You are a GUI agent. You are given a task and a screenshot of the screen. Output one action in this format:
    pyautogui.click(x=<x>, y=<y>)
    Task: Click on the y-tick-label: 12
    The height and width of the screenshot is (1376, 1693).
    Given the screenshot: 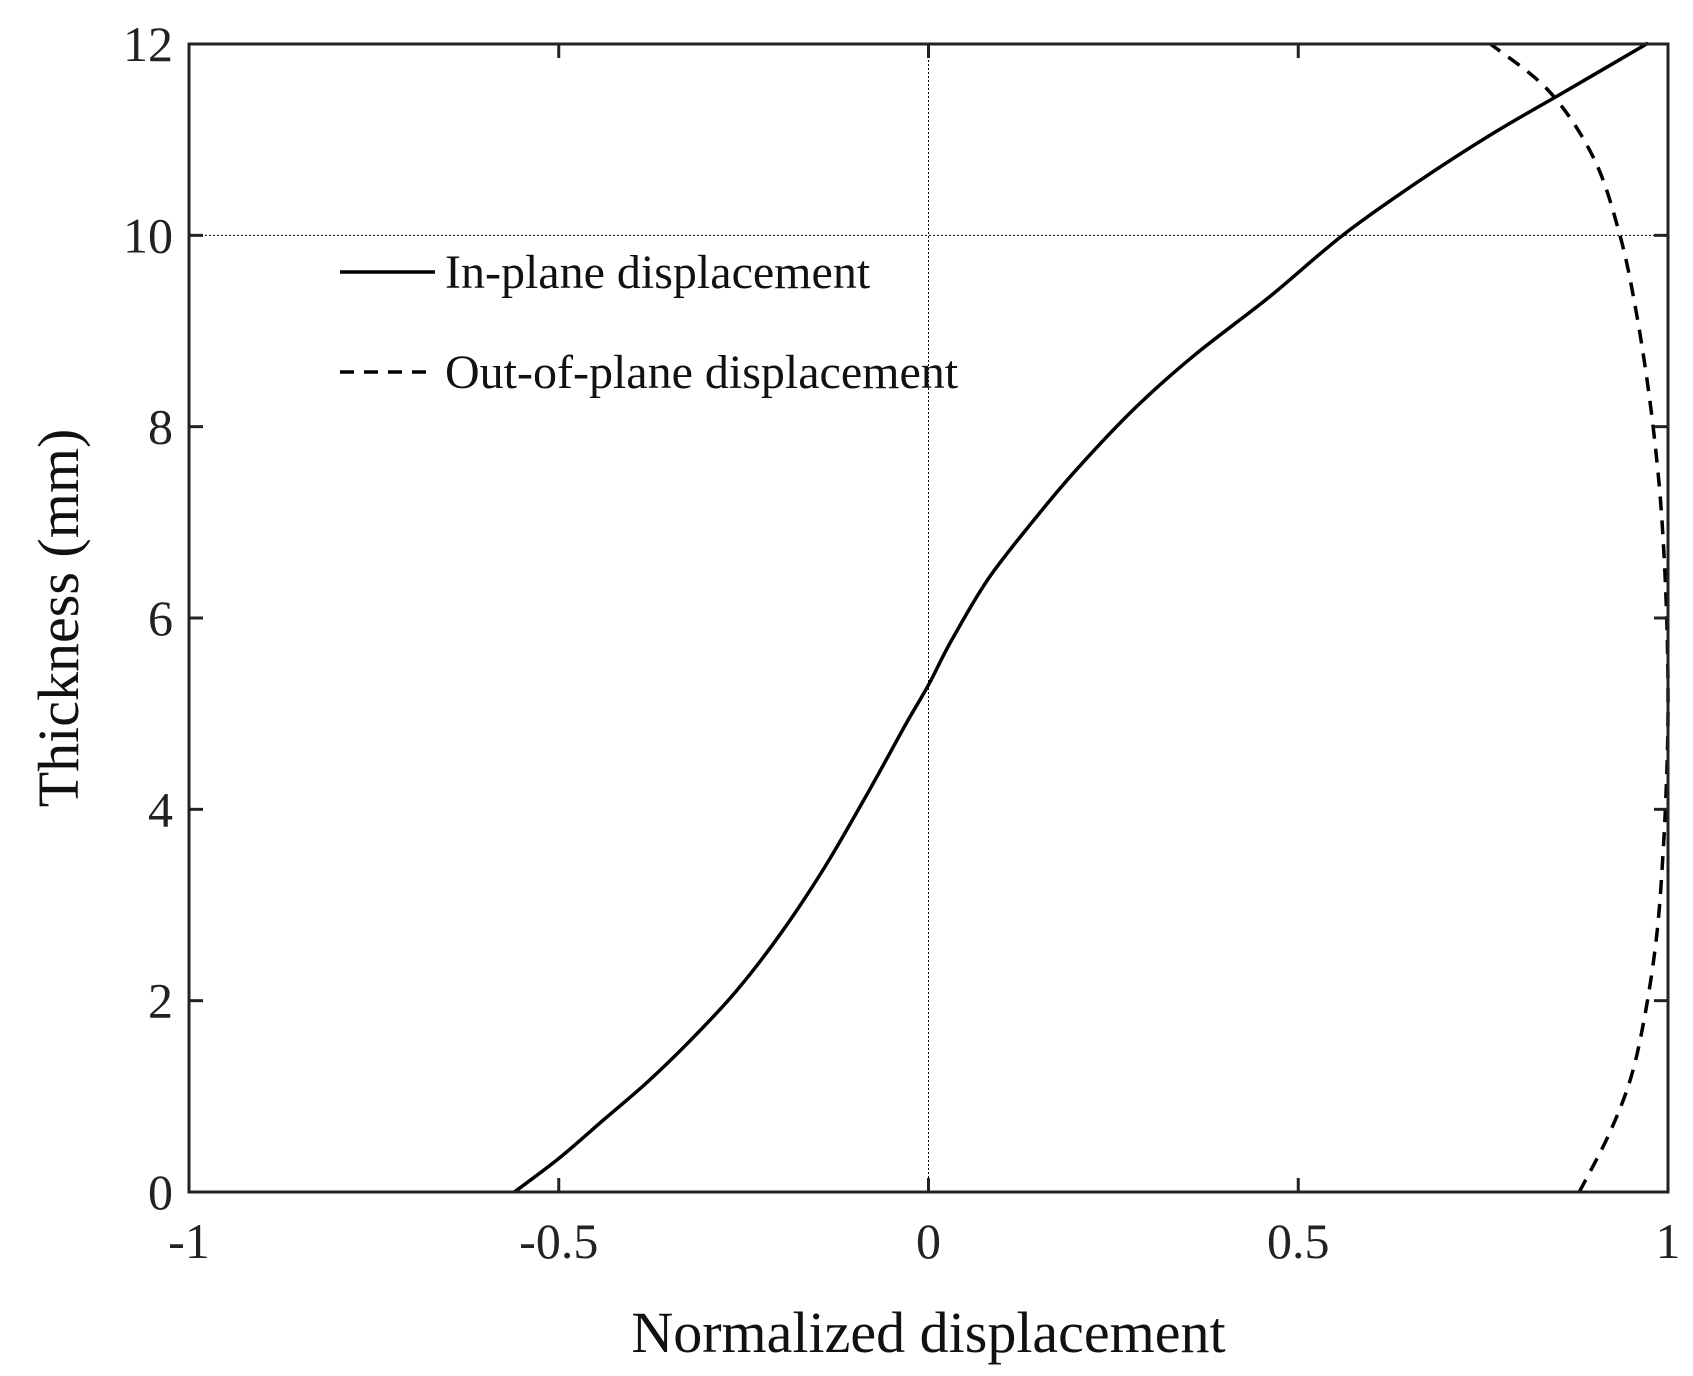 What is the action you would take?
    pyautogui.click(x=148, y=44)
    